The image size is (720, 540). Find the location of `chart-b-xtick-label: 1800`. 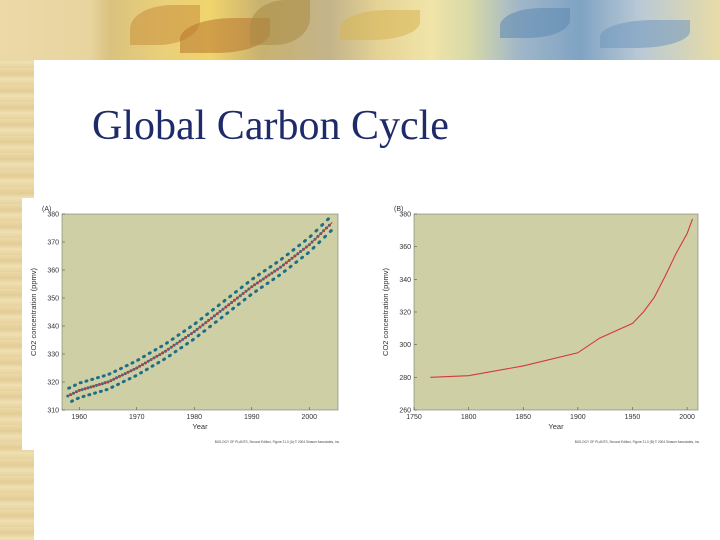

chart-b-xtick-label: 1800 is located at coordinates (469, 417).